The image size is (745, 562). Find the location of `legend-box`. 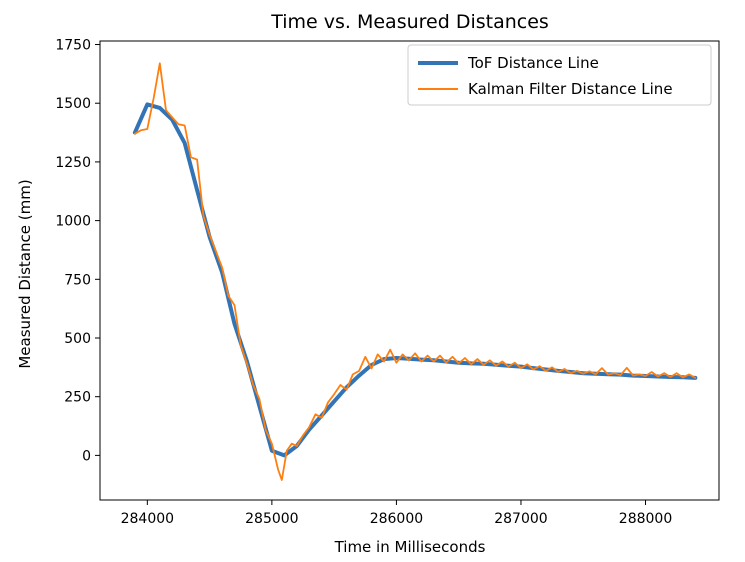

legend-box is located at coordinates (559, 75).